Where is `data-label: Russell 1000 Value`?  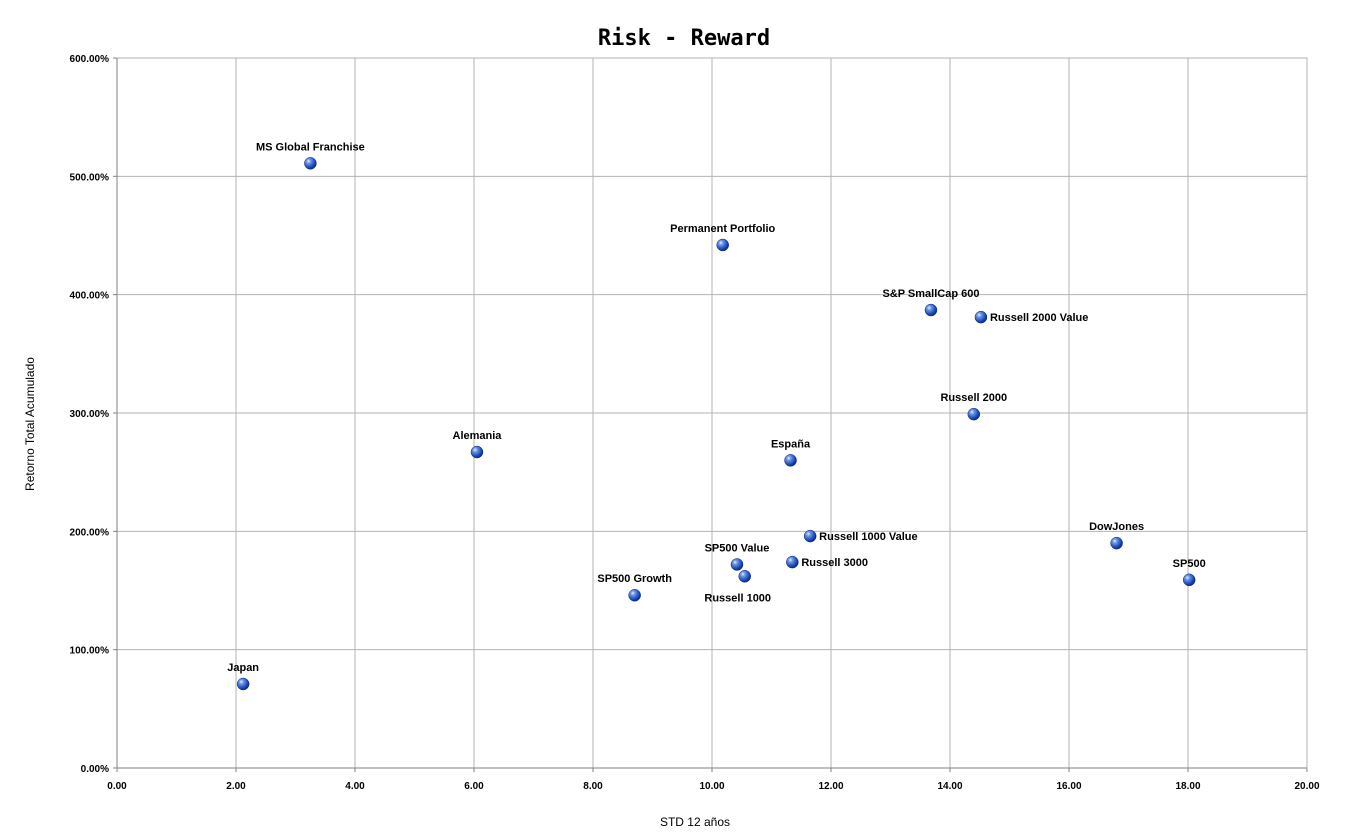
data-label: Russell 1000 Value is located at coordinates (868, 537).